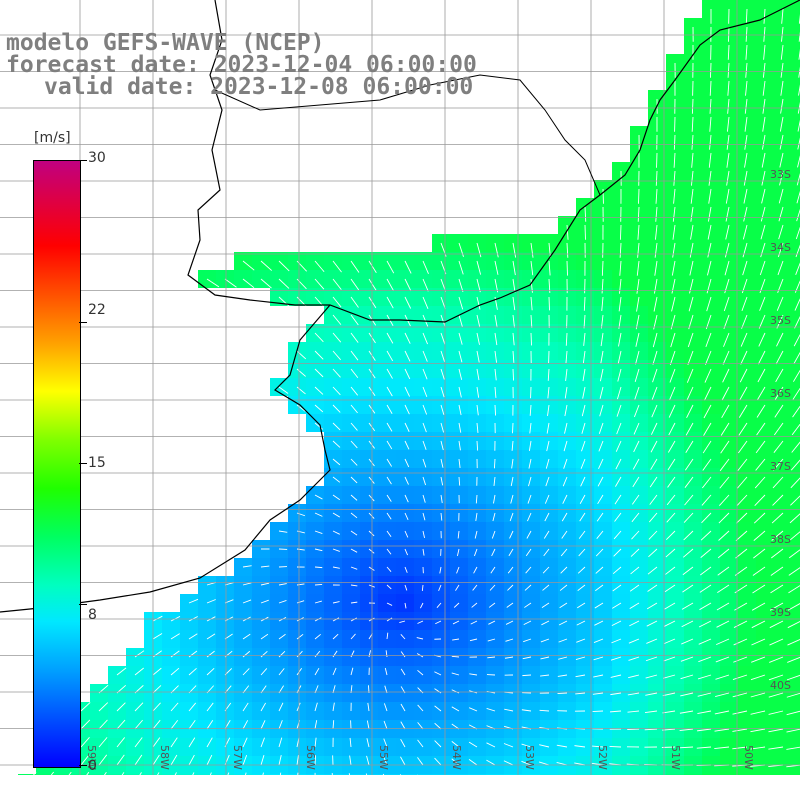 This screenshot has width=800, height=800. I want to click on bottom-margin, so click(400, 787).